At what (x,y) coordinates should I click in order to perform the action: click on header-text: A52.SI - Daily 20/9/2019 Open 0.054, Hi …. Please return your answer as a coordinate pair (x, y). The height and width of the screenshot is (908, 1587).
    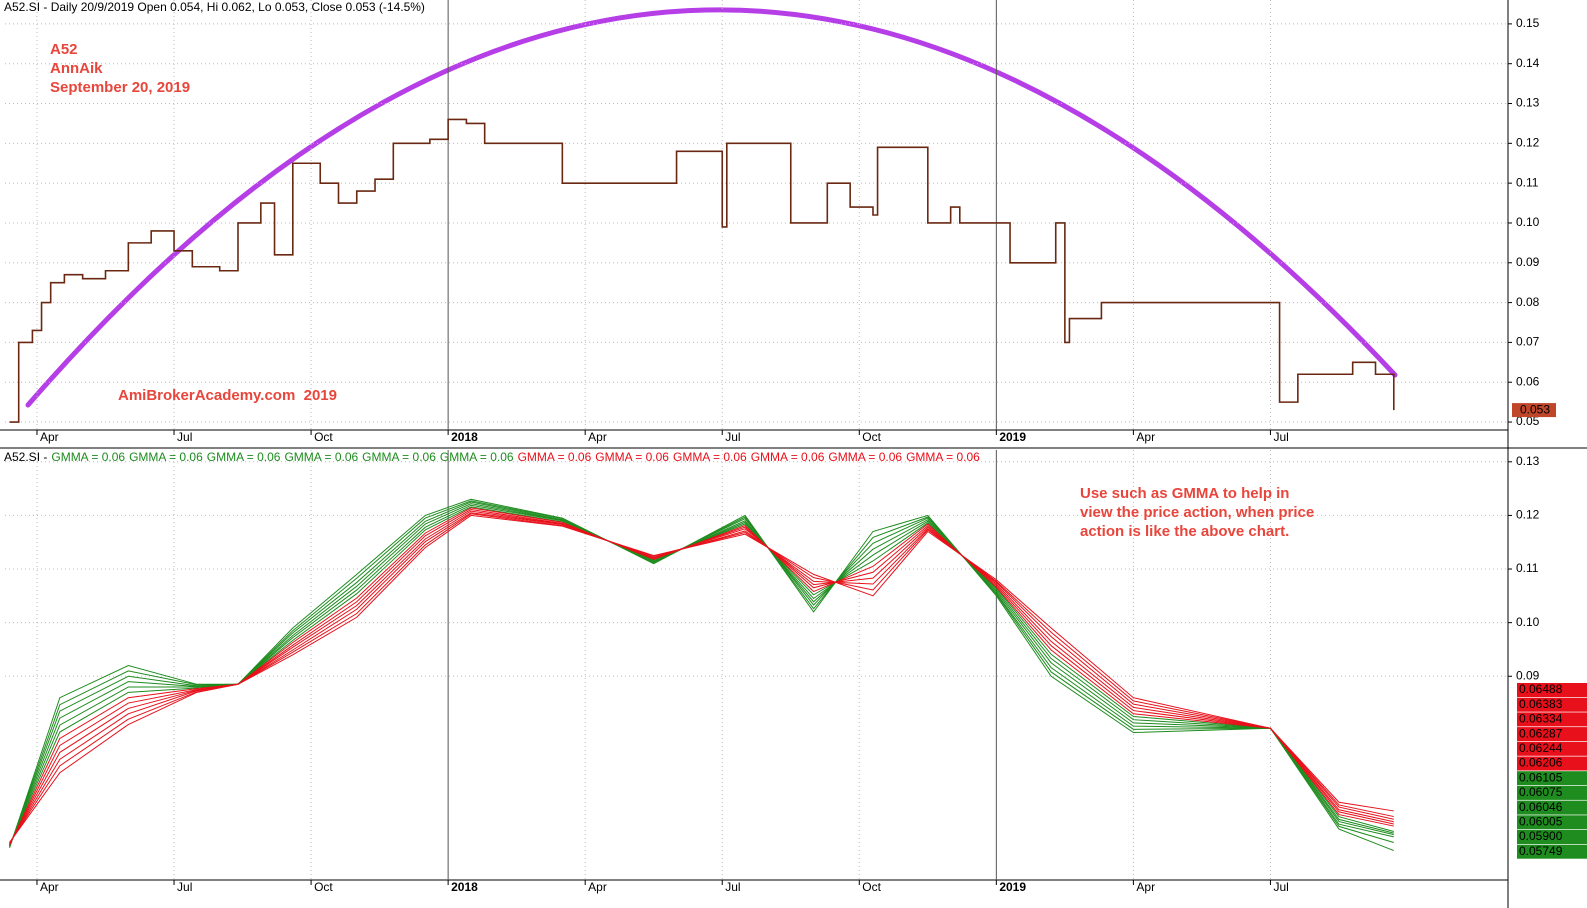
    Looking at the image, I should click on (214, 7).